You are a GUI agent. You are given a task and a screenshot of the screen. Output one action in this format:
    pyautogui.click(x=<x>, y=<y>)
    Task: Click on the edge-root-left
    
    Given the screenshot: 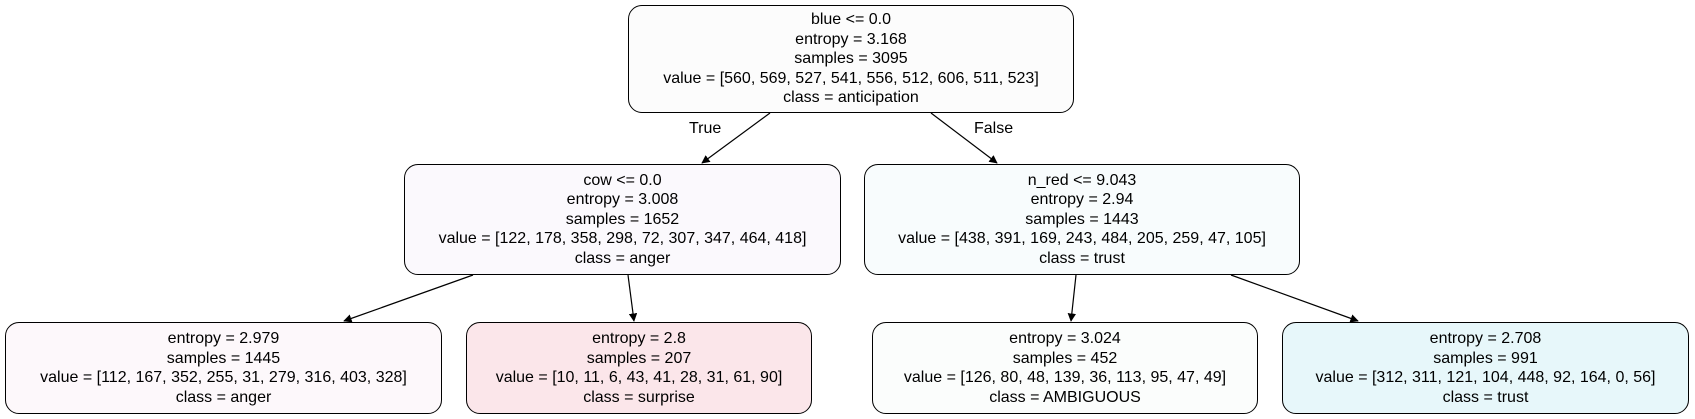 What is the action you would take?
    pyautogui.click(x=736, y=138)
    